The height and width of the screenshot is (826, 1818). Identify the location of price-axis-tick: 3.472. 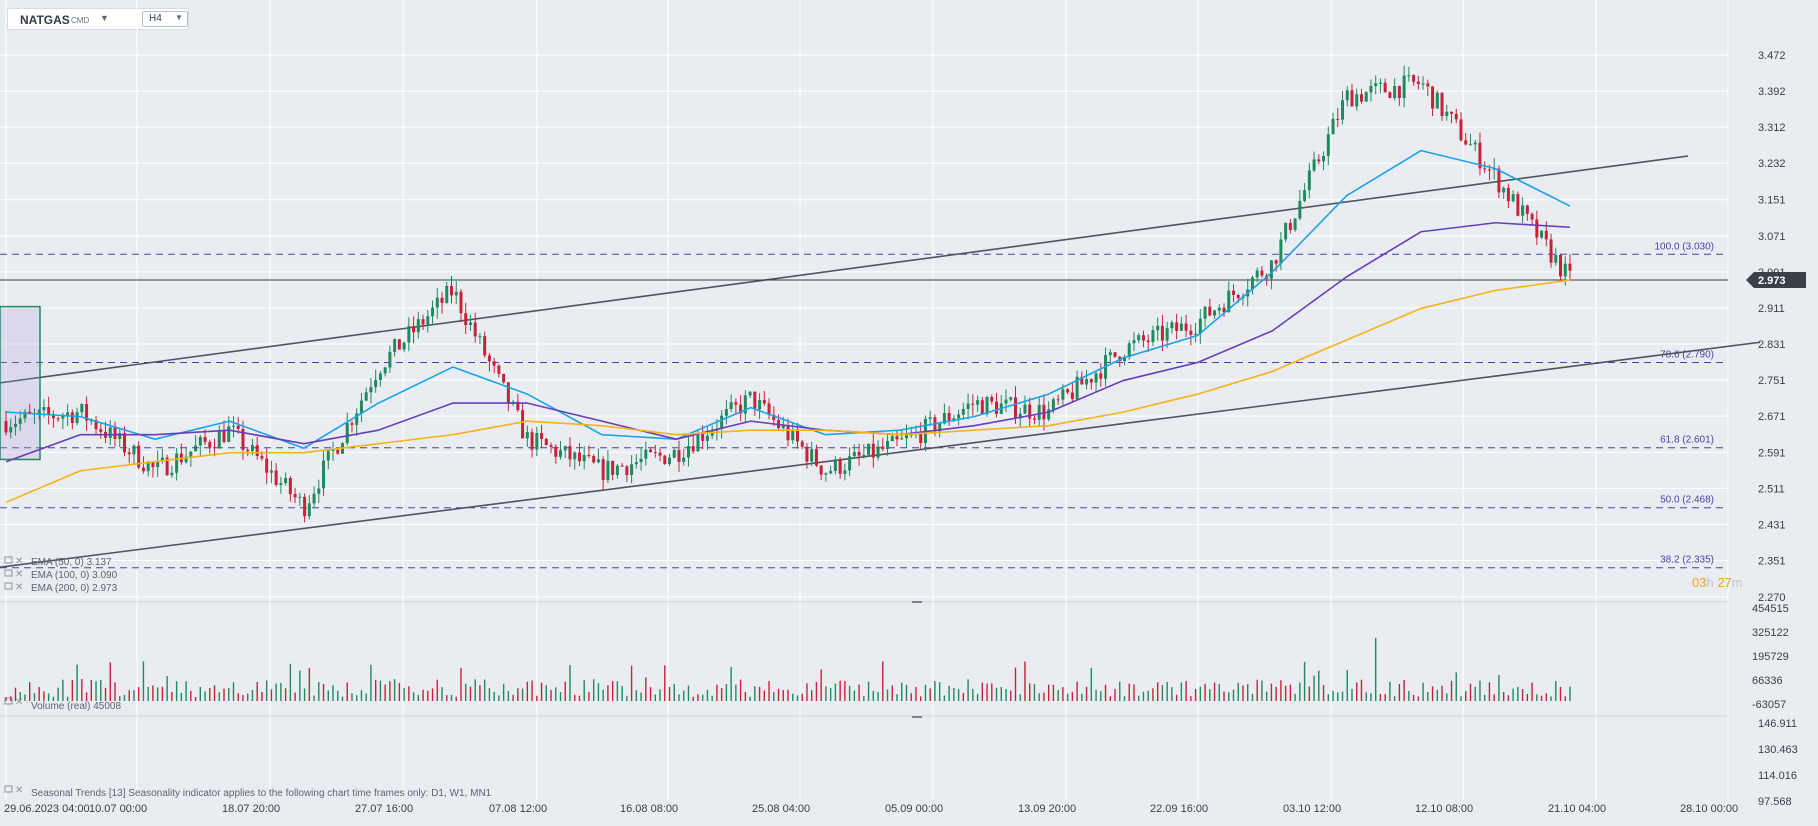
(1772, 56).